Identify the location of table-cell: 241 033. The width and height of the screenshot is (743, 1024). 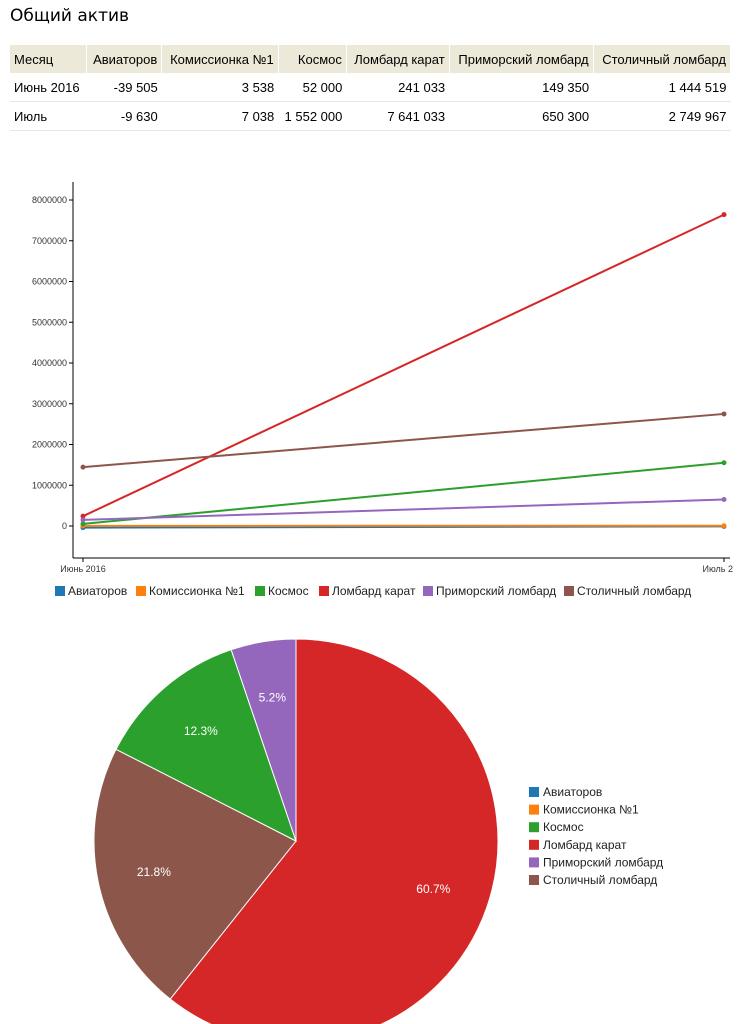
(398, 87).